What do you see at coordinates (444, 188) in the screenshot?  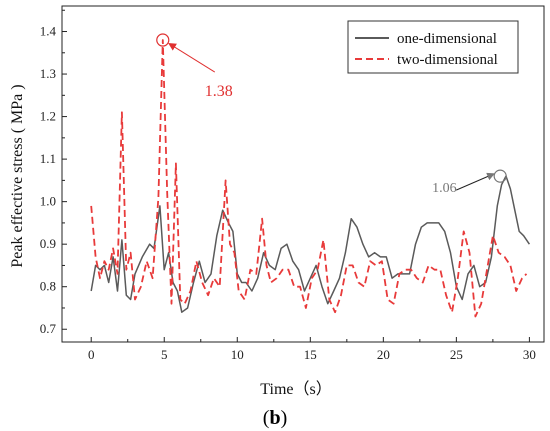 I see `annotation-label: 1.06` at bounding box center [444, 188].